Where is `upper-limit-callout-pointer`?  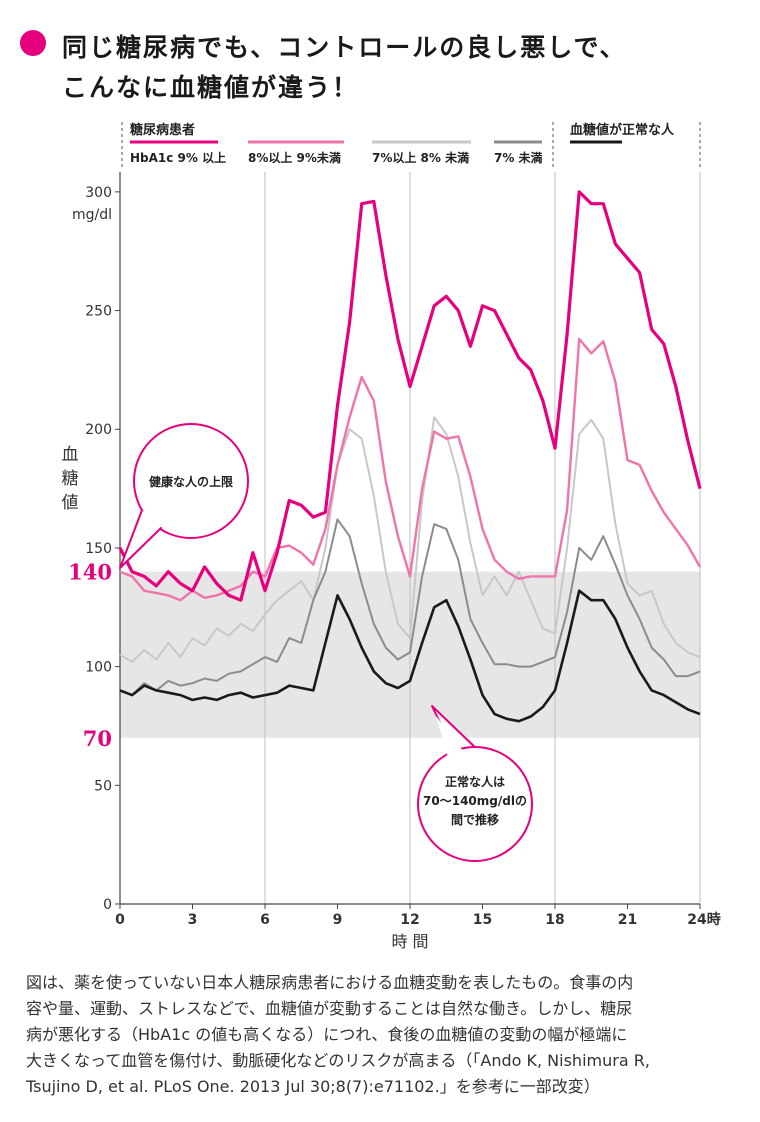 upper-limit-callout-pointer is located at coordinates (141, 539).